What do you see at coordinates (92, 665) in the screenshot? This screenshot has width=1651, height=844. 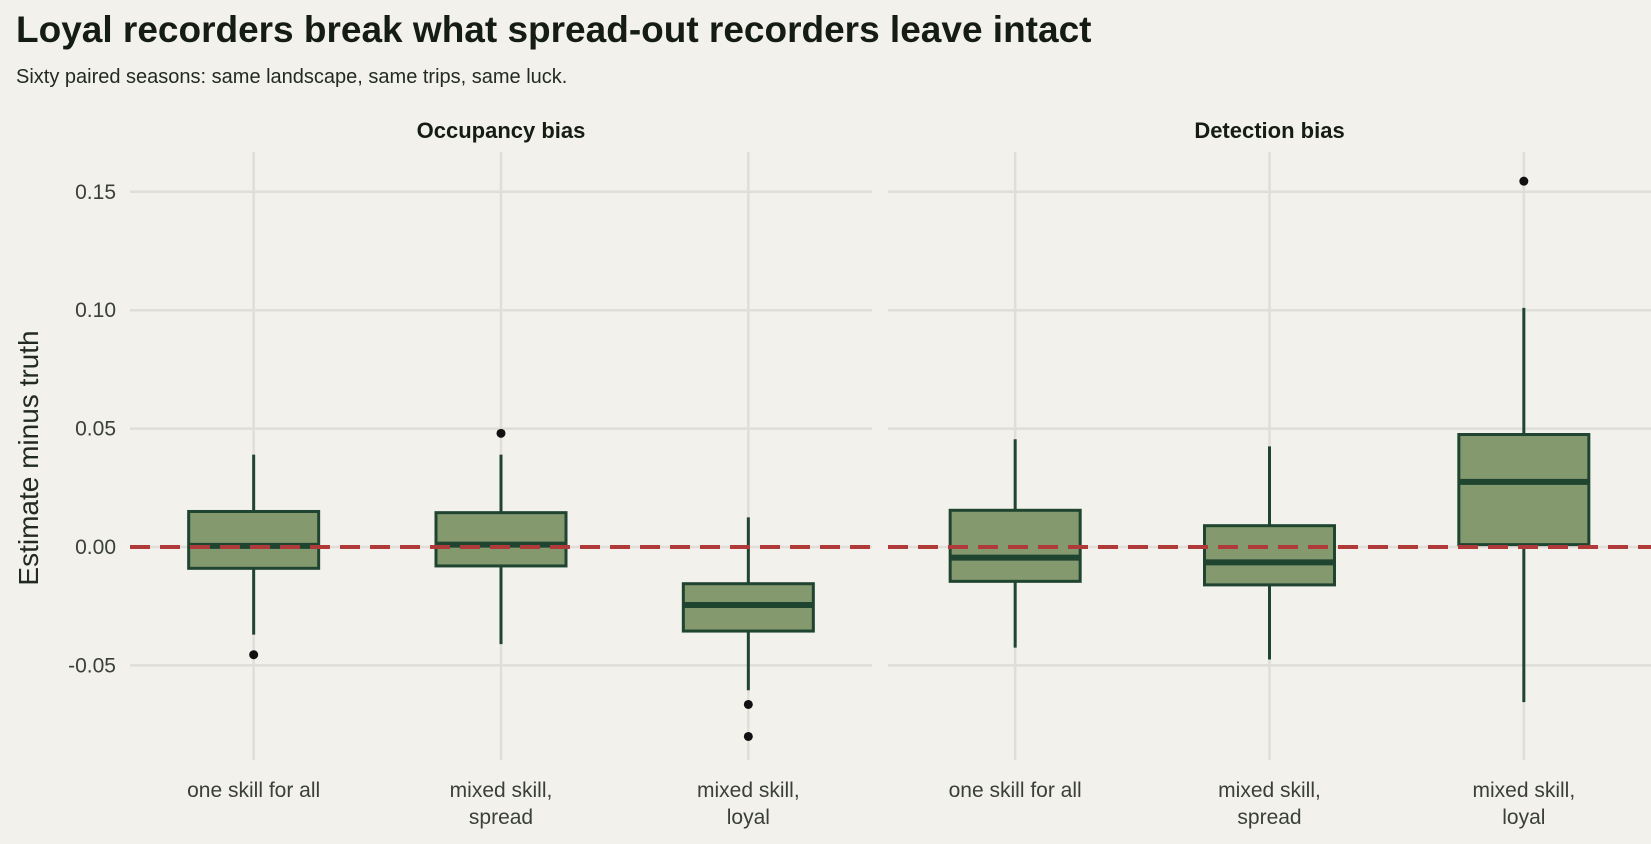 I see `y-tick-label: -0.05` at bounding box center [92, 665].